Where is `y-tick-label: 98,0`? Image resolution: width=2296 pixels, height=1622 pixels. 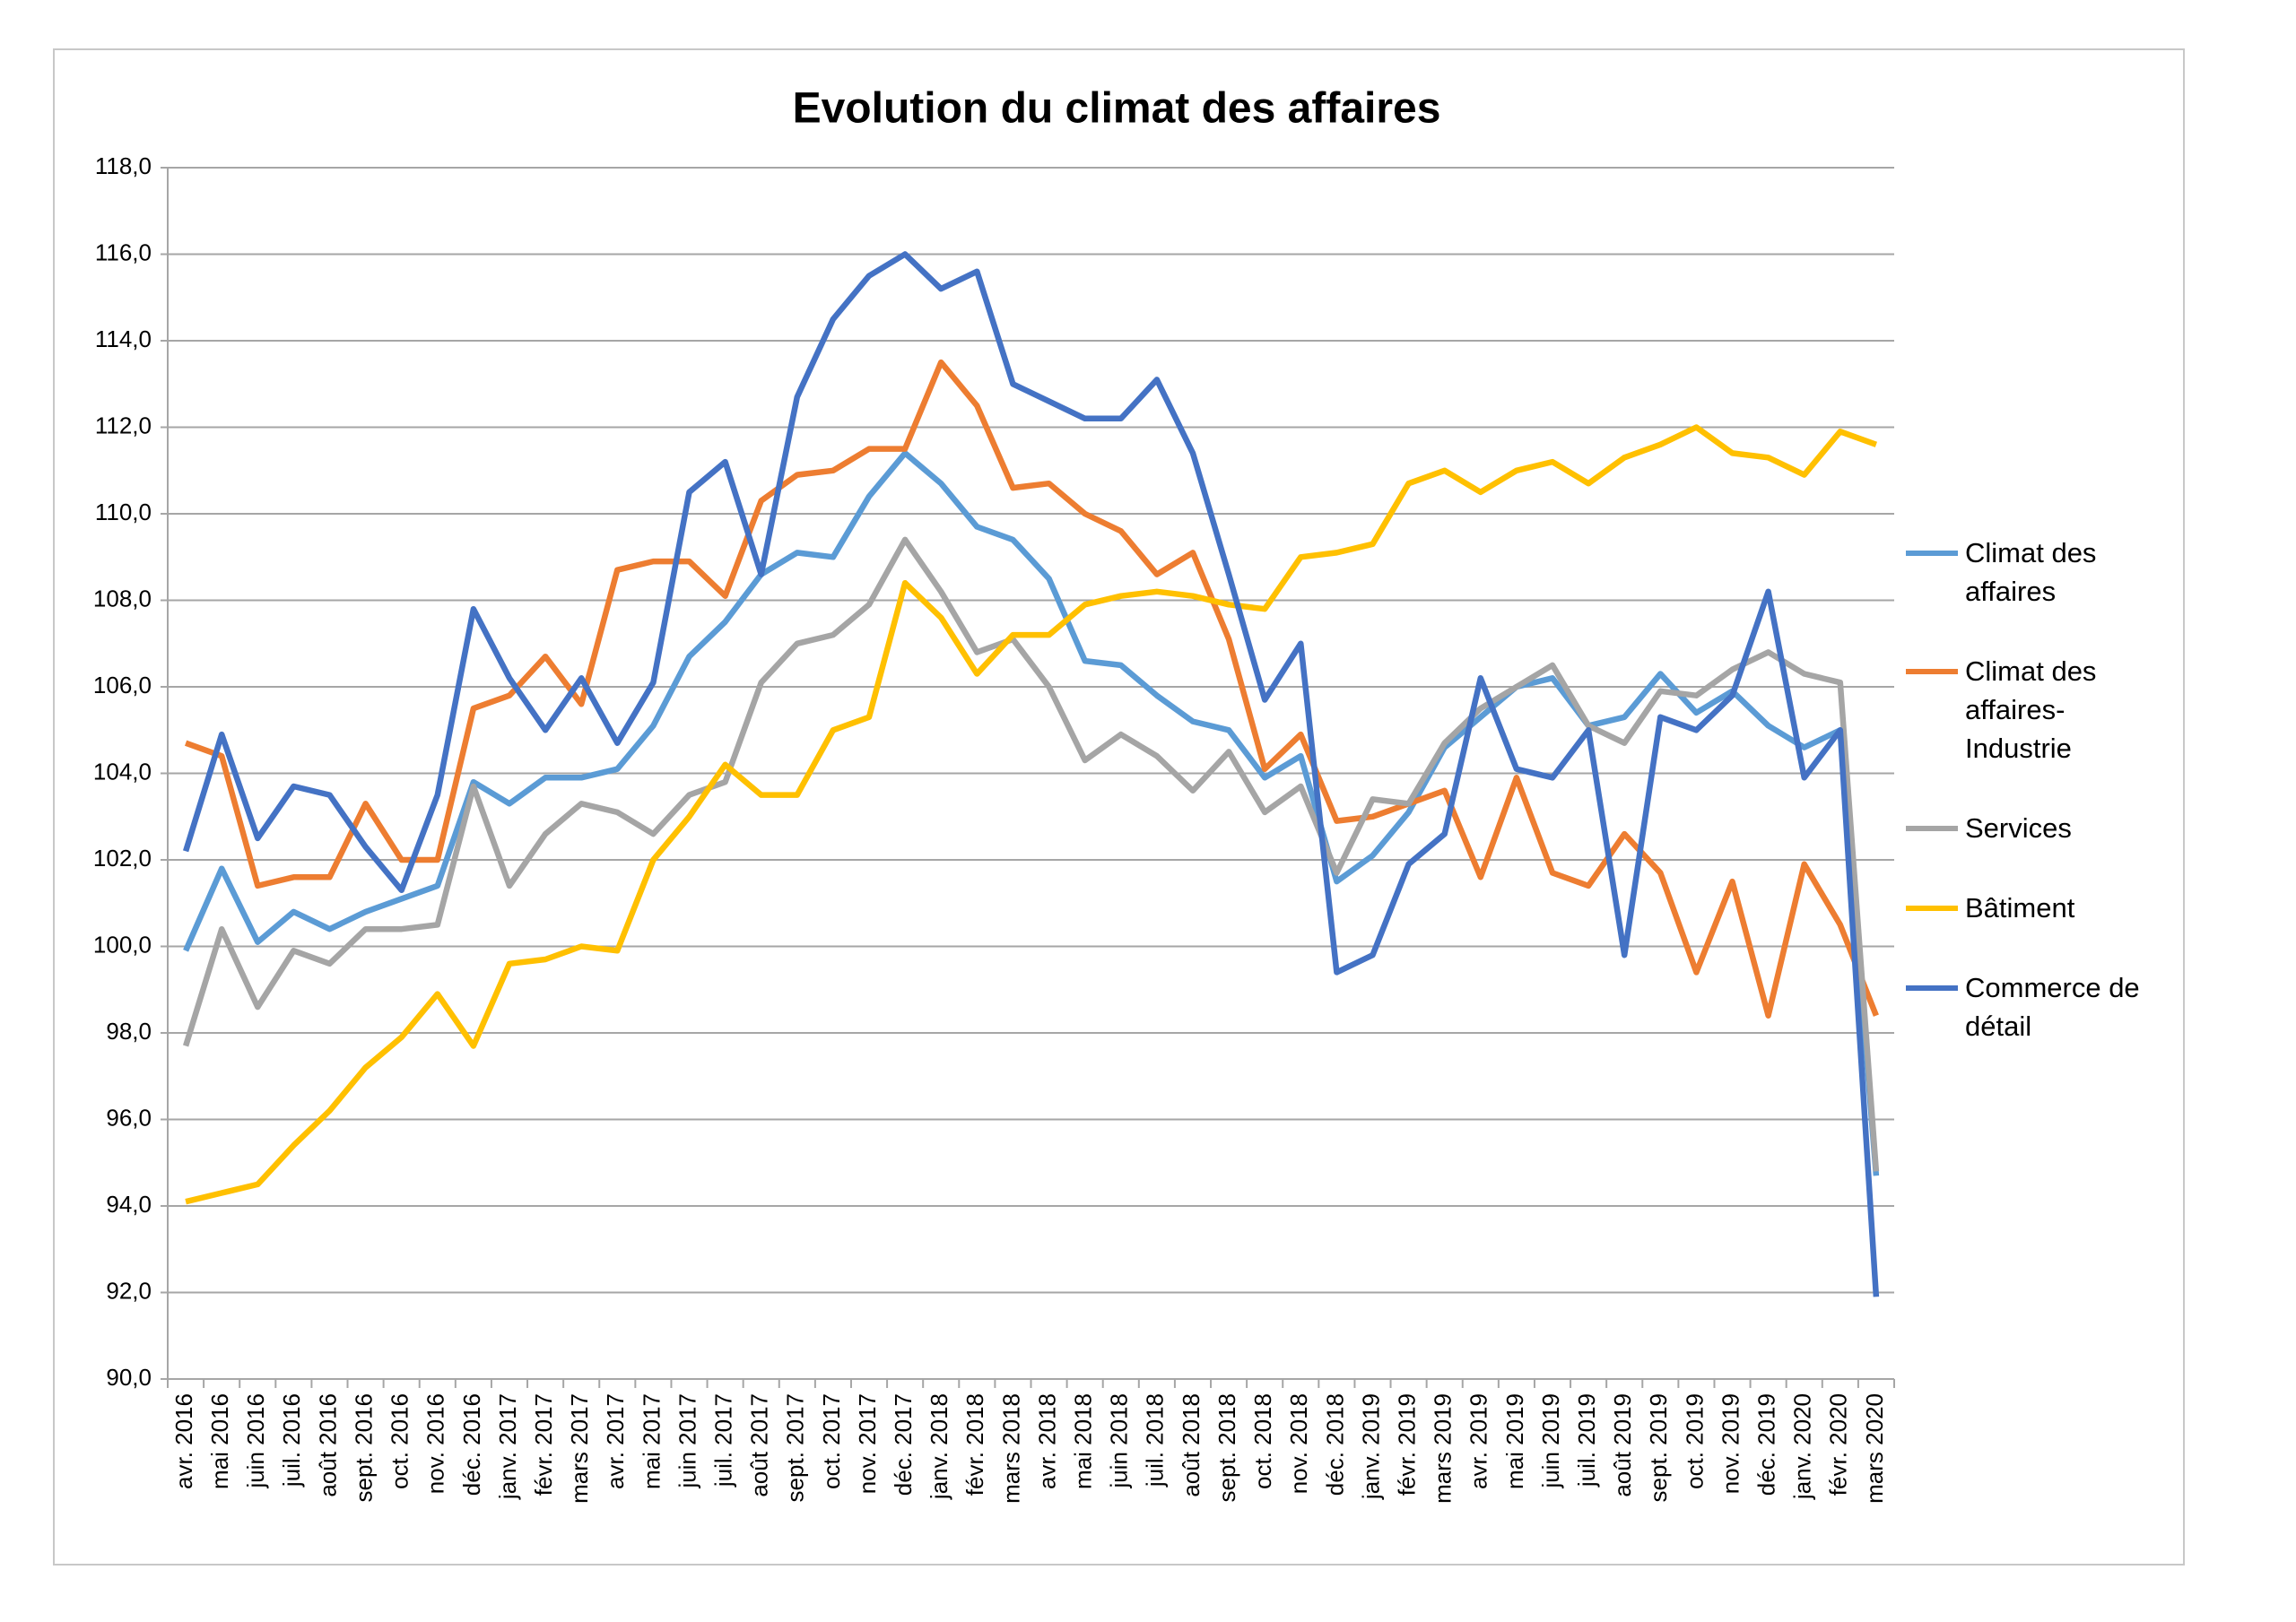
y-tick-label: 98,0 is located at coordinates (129, 1031).